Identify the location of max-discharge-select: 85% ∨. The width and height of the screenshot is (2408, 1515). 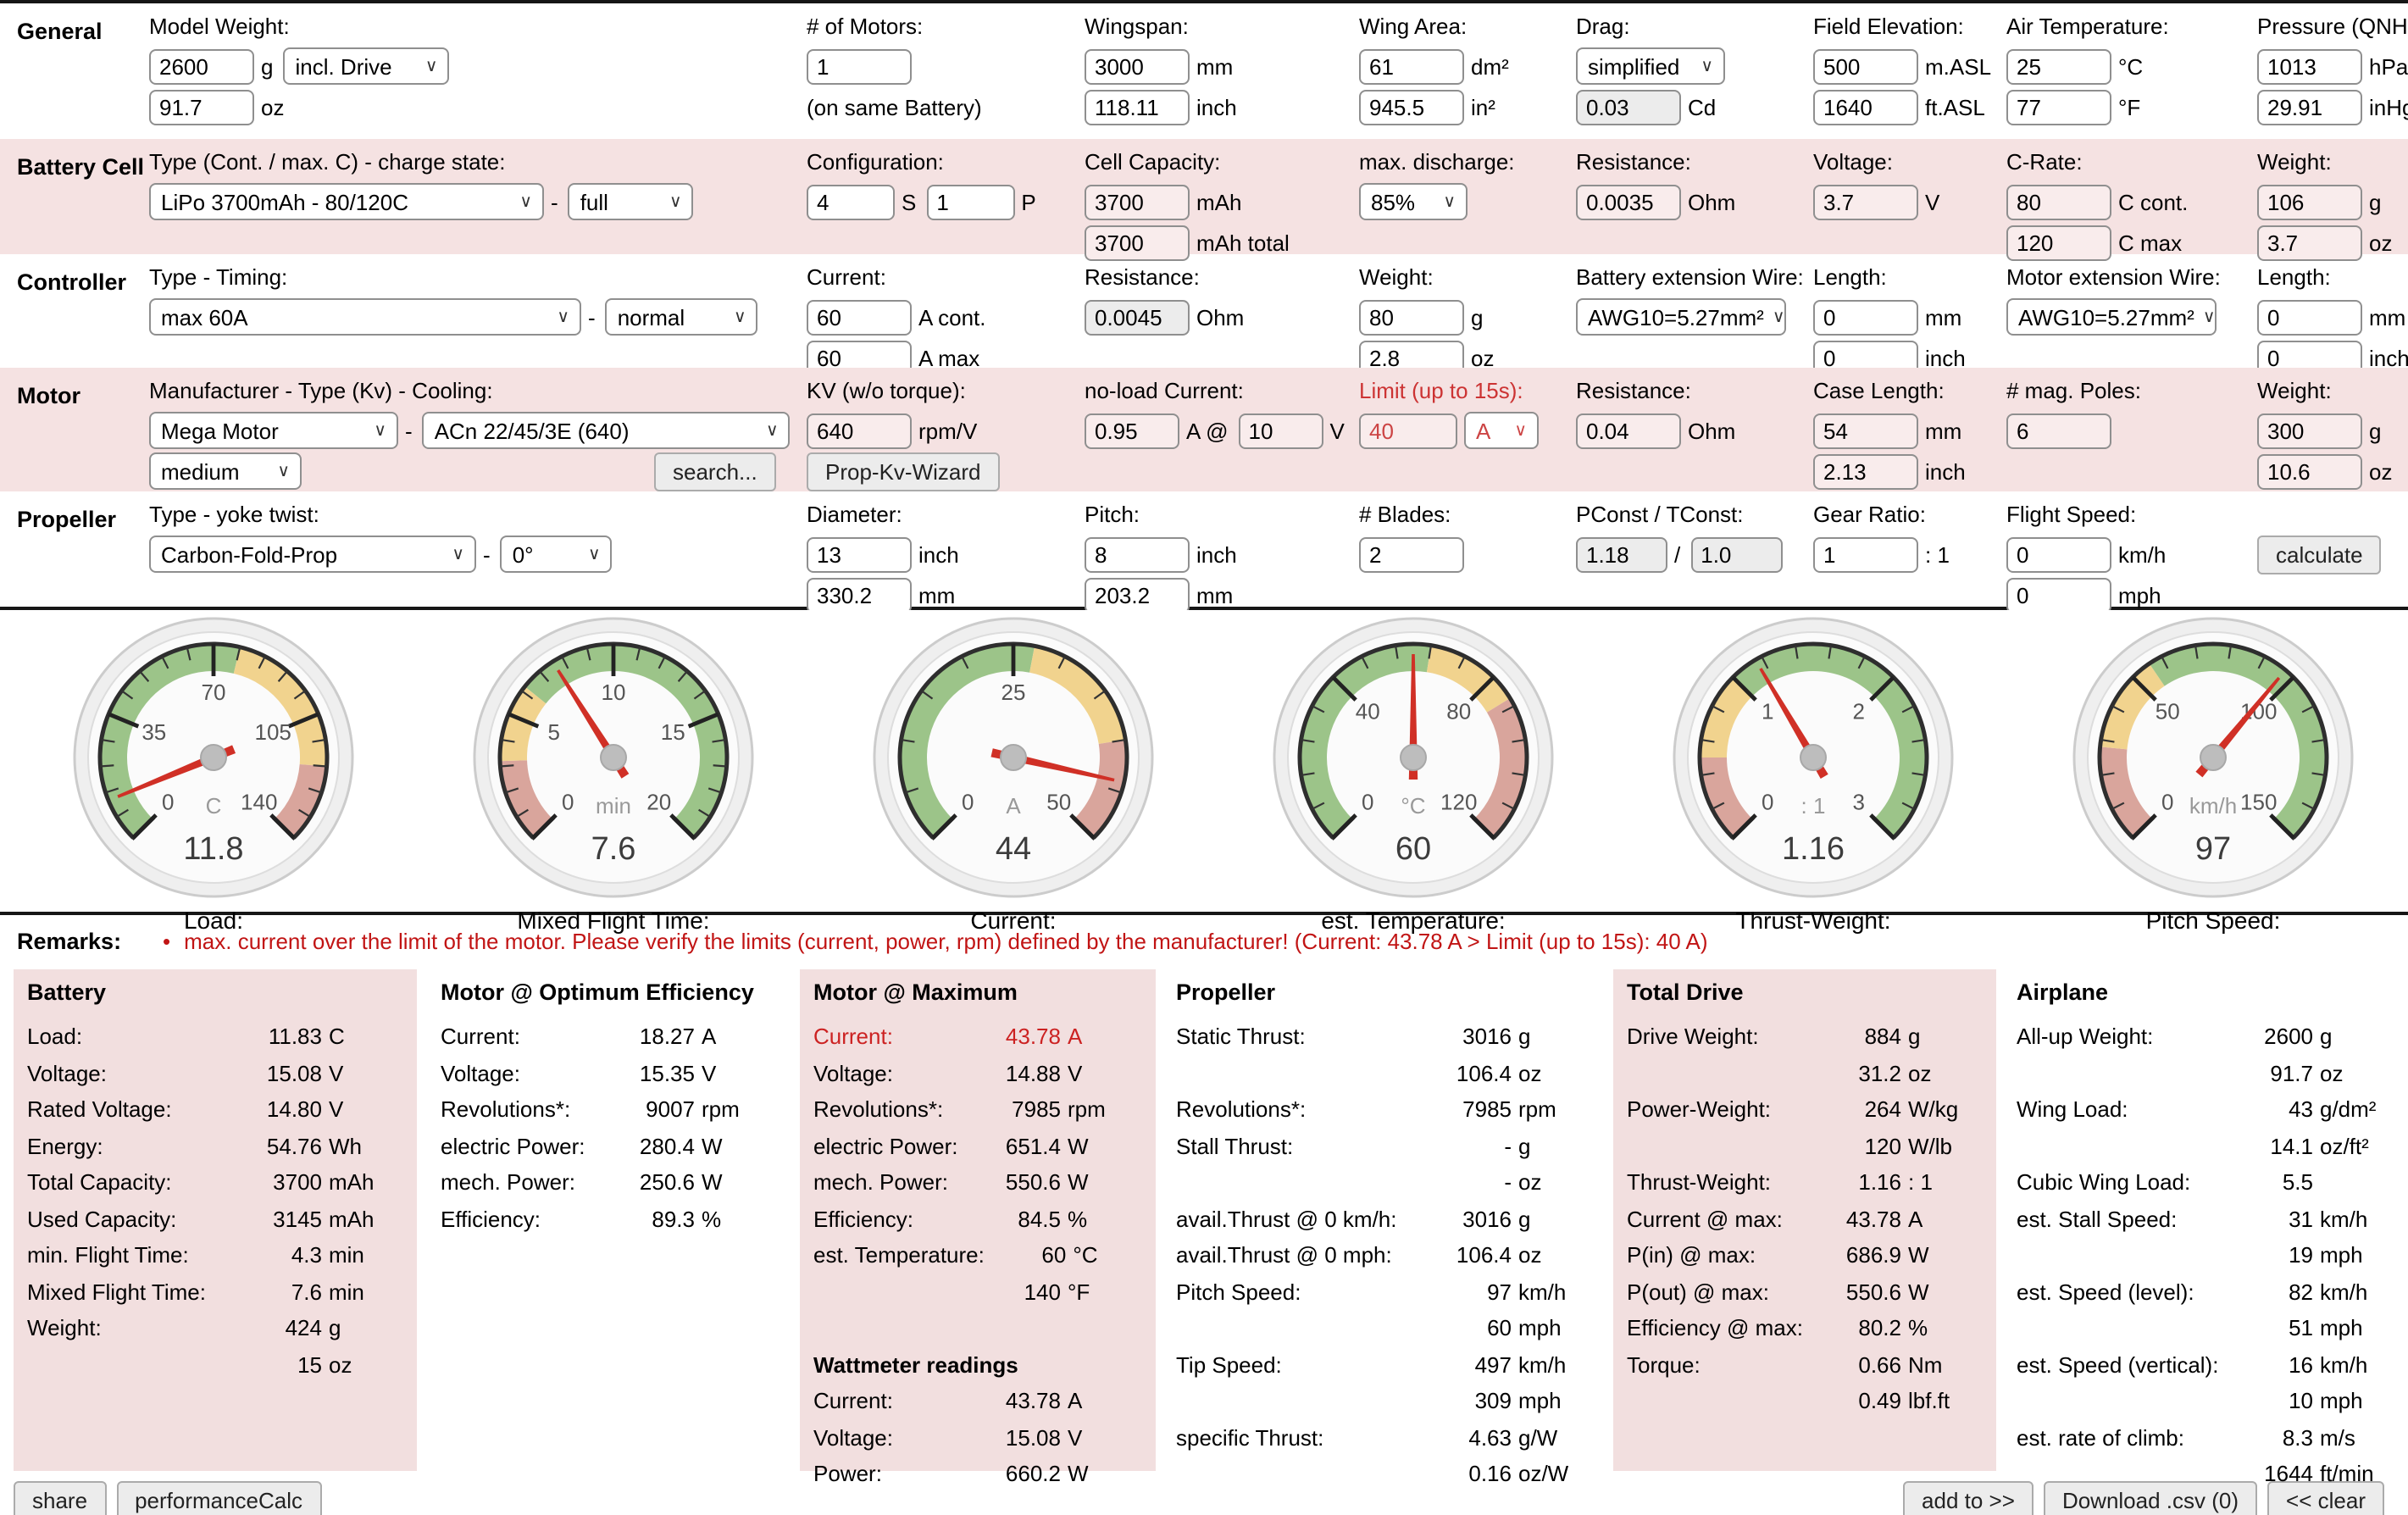
(1413, 201).